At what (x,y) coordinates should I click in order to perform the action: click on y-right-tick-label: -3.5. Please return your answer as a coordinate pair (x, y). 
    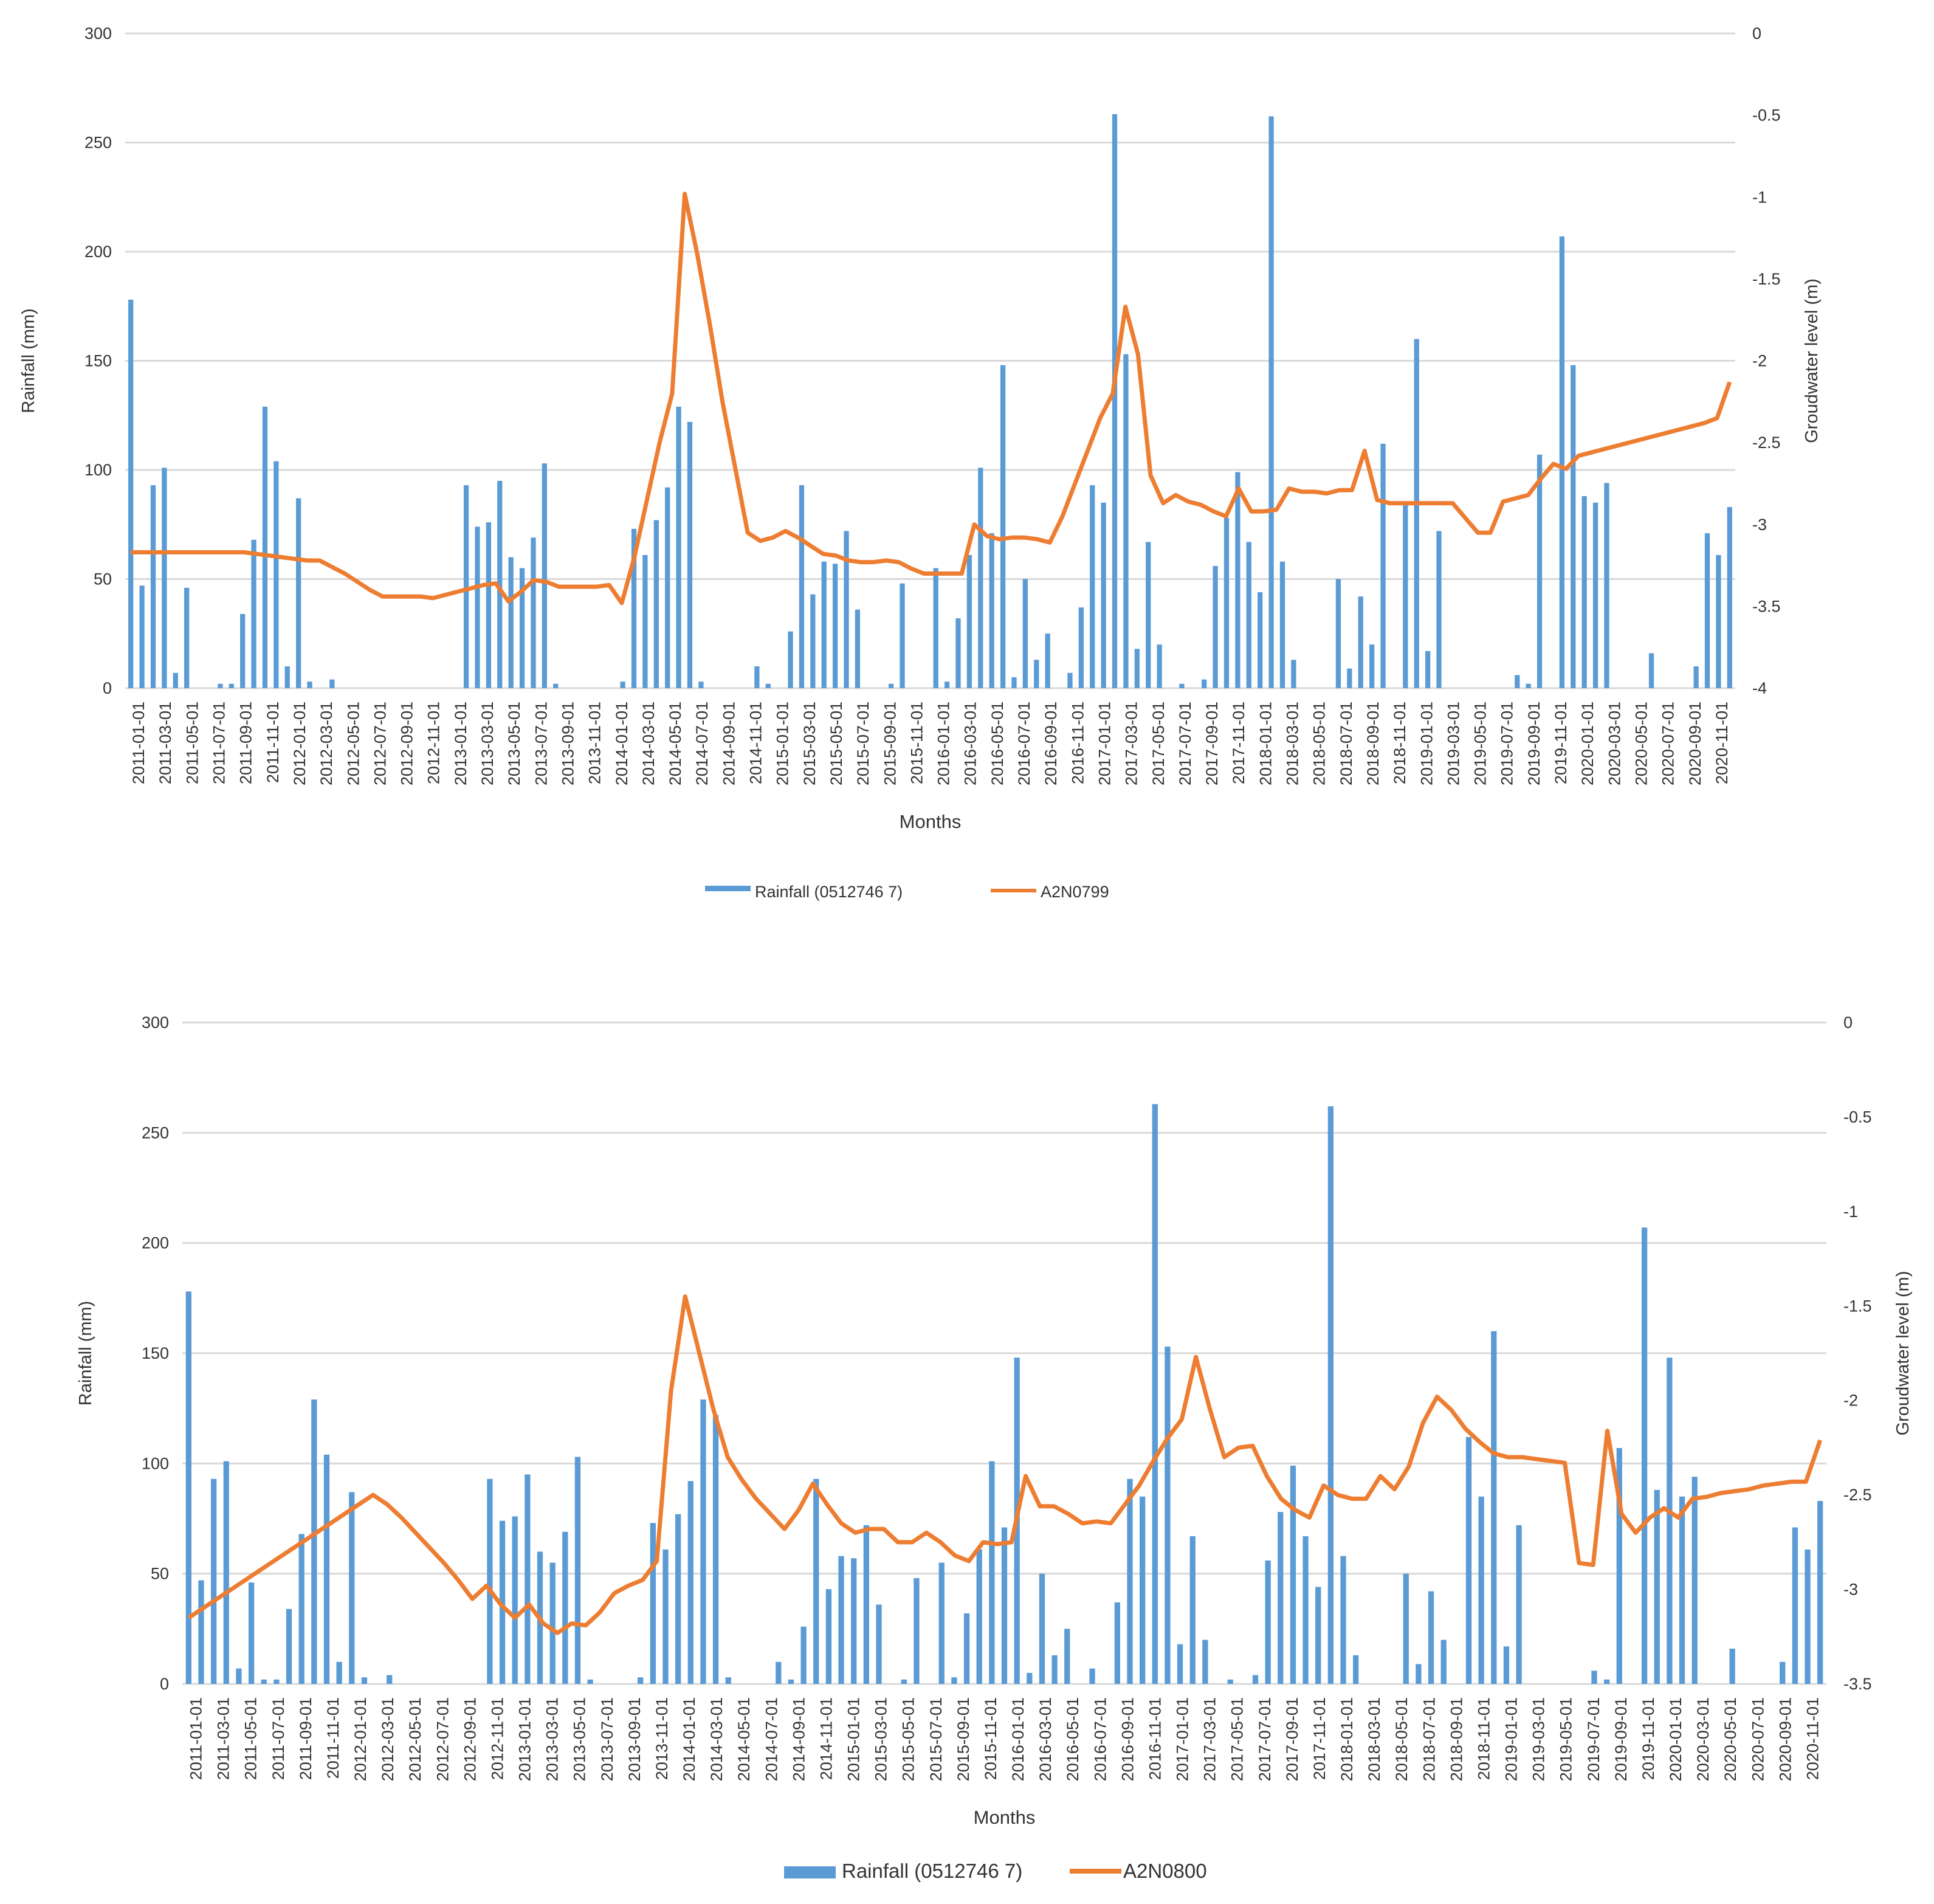
    Looking at the image, I should click on (1858, 1684).